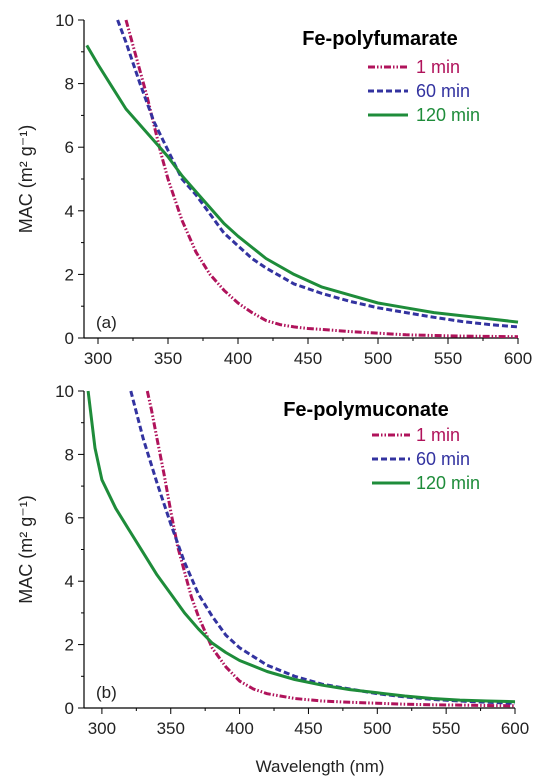  What do you see at coordinates (320, 766) in the screenshot?
I see `x-axis-label: Wavelength (nm)` at bounding box center [320, 766].